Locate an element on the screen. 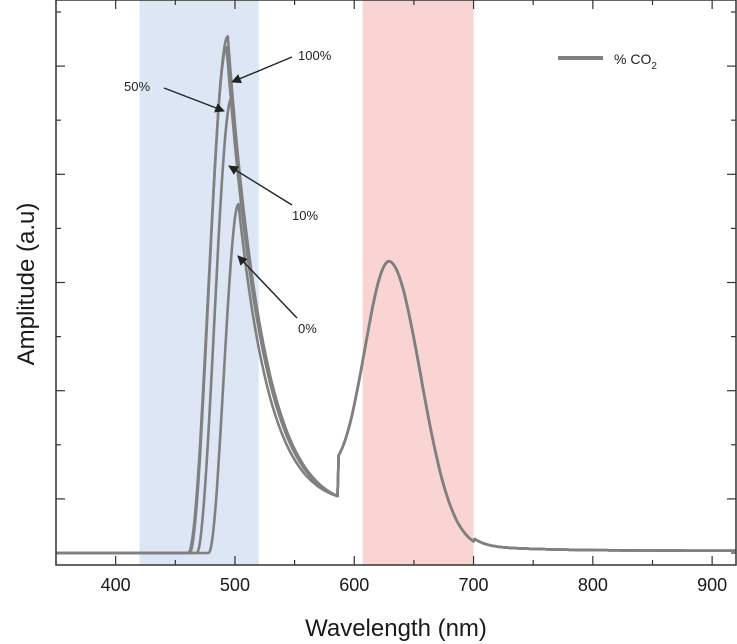 This screenshot has width=737, height=644. x-tick-label-500: 500 is located at coordinates (235, 585).